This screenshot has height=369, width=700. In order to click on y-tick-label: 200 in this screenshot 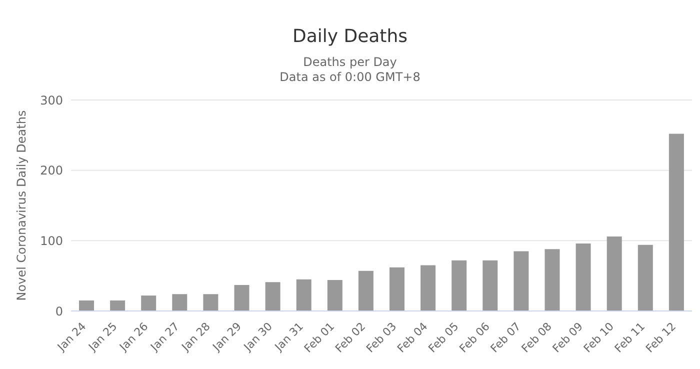, I will do `click(51, 171)`.